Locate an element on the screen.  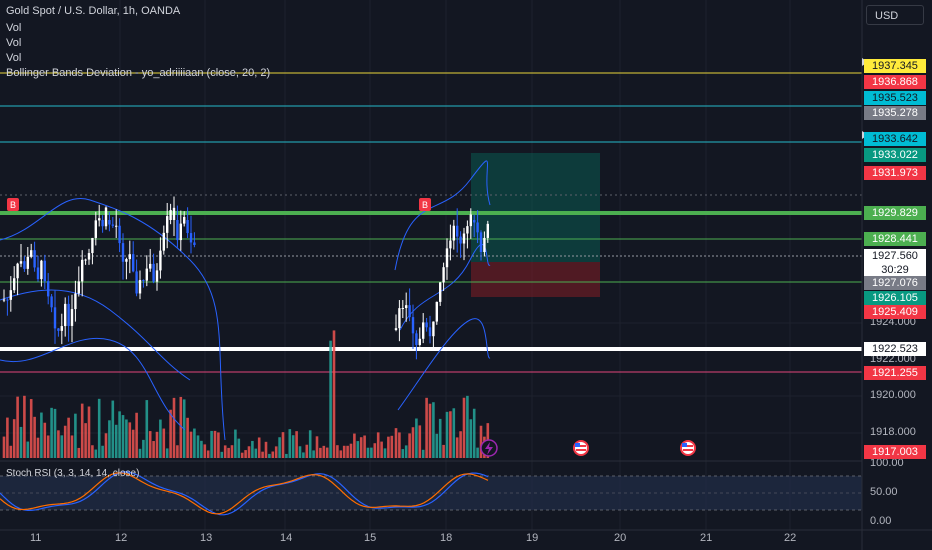
price-label: 30:29 is located at coordinates (895, 270).